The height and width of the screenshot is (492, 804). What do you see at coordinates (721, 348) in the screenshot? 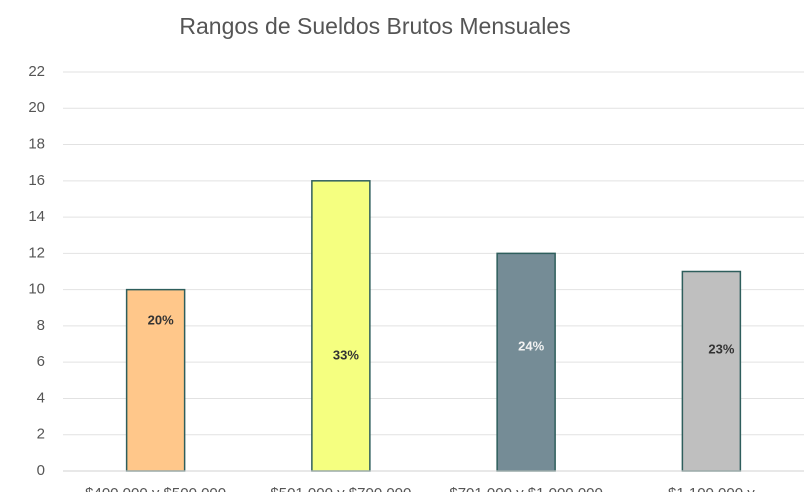
I see `data-label: 23%` at bounding box center [721, 348].